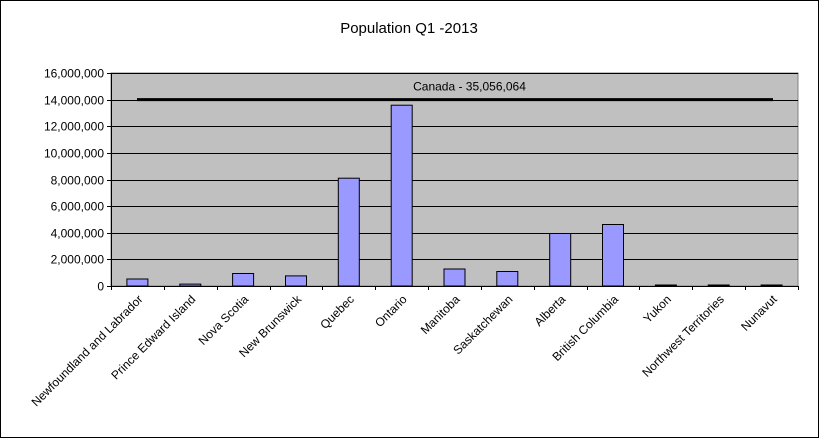 Image resolution: width=819 pixels, height=438 pixels. What do you see at coordinates (550, 310) in the screenshot?
I see `x-tick-label: Alberta` at bounding box center [550, 310].